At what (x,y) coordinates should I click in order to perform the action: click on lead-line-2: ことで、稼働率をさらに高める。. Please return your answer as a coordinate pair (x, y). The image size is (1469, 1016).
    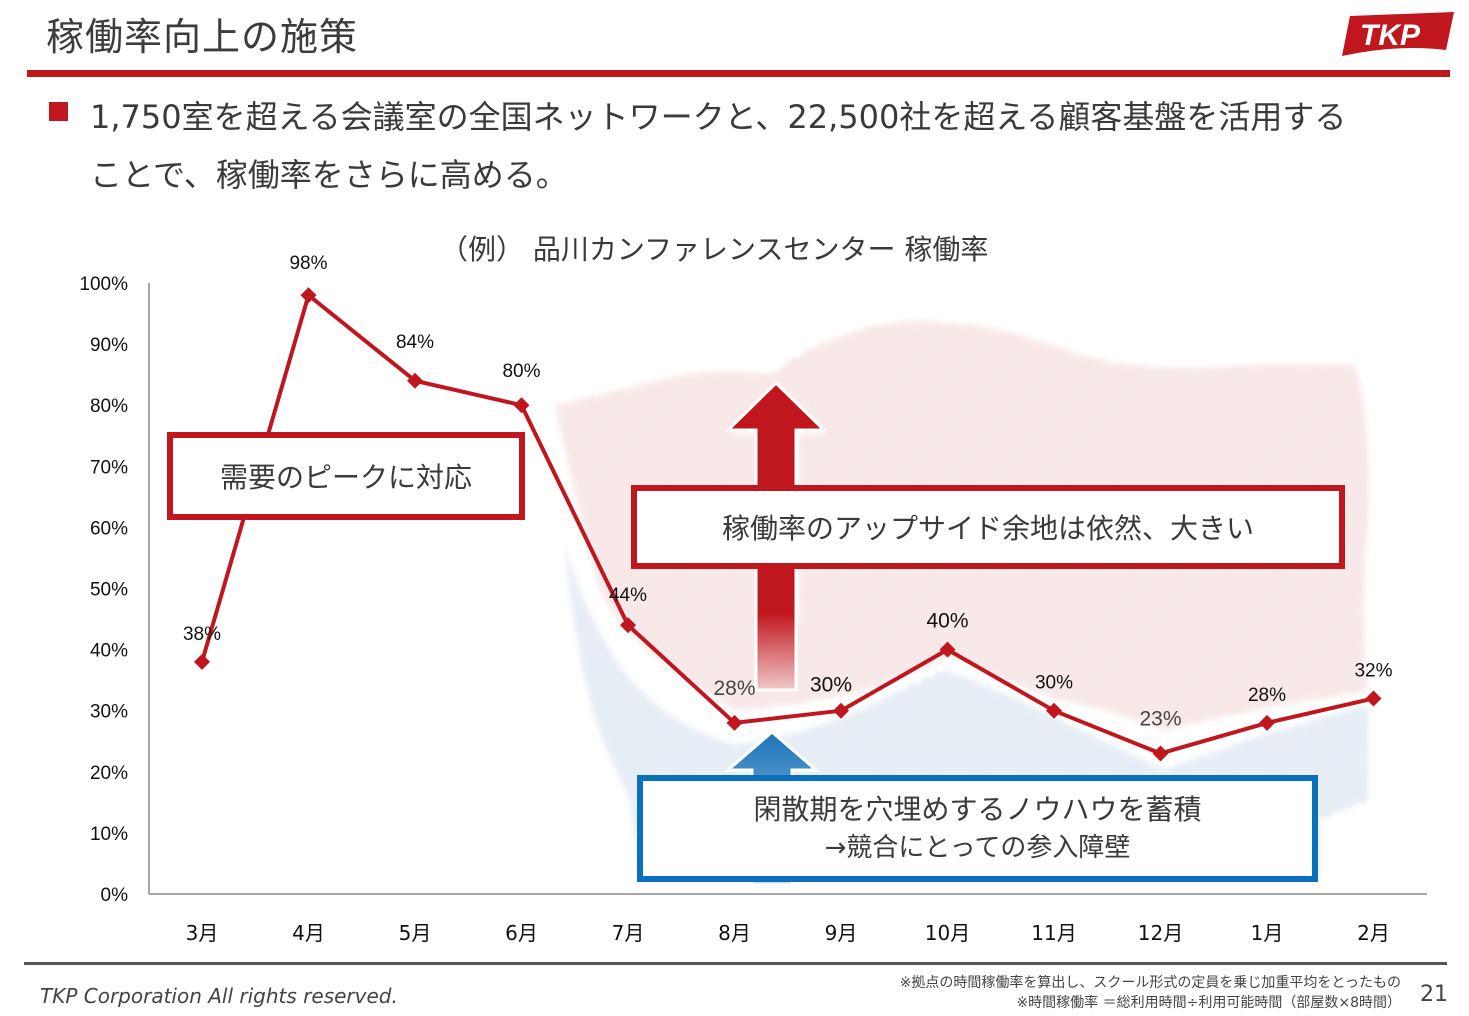
    Looking at the image, I should click on (329, 175).